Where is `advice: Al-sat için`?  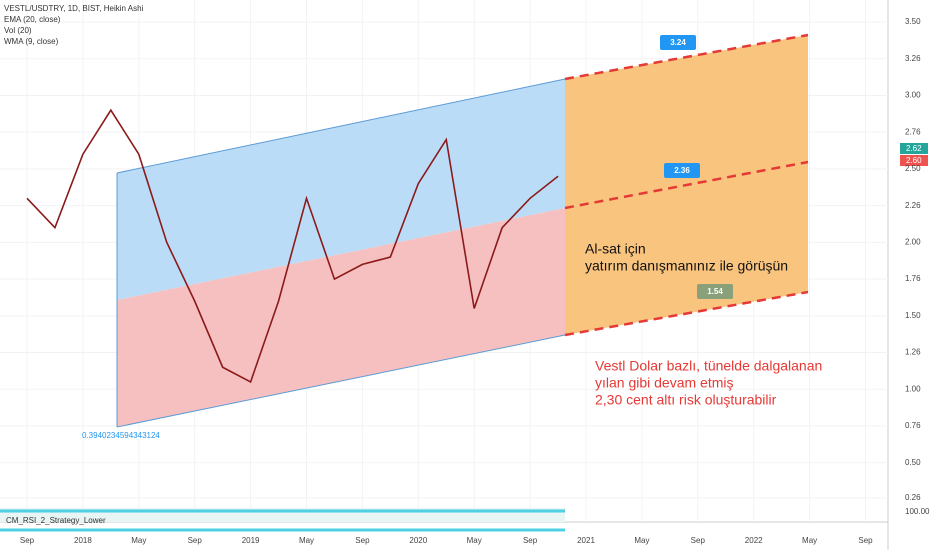
advice: Al-sat için is located at coordinates (615, 249).